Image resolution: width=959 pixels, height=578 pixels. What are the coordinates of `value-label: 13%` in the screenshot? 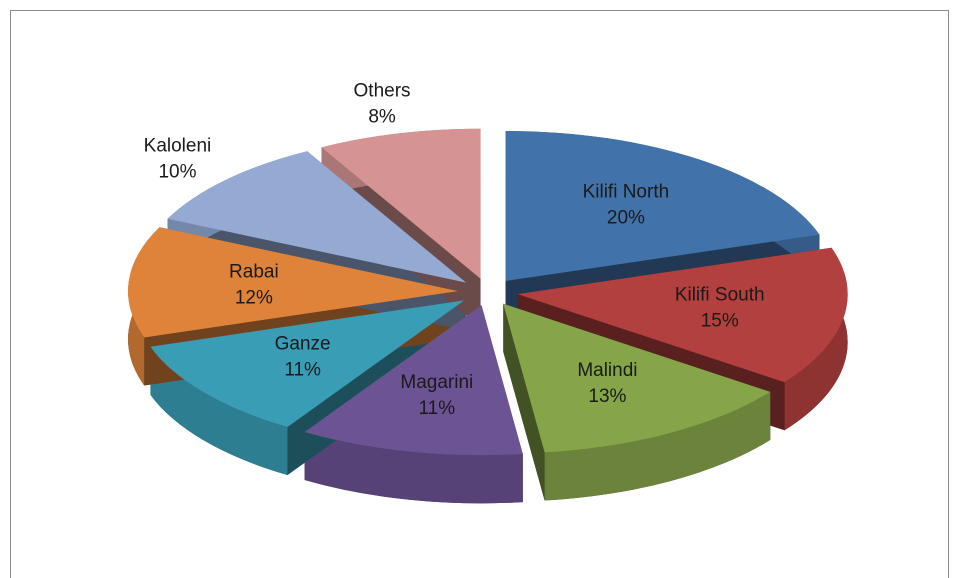 It's located at (607, 396).